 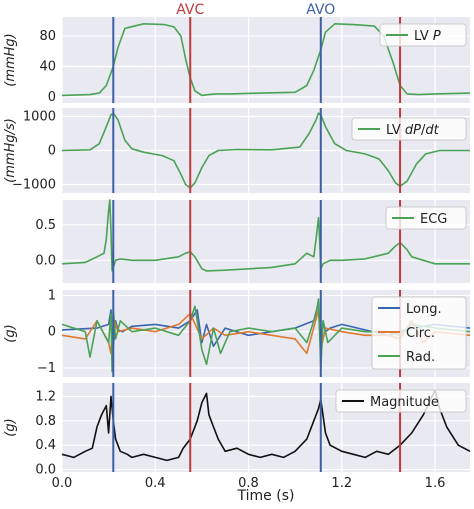 What do you see at coordinates (155, 483) in the screenshot?
I see `x-tick-label: 0.4` at bounding box center [155, 483].